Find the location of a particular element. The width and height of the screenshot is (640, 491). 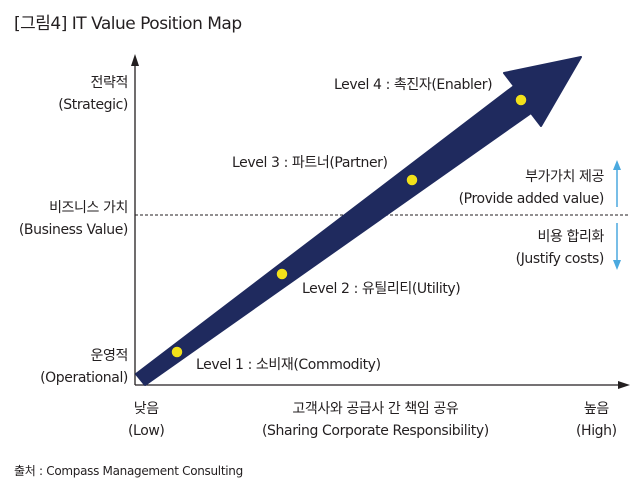

x-label-low: 낮음 (Low) is located at coordinates (146, 420).